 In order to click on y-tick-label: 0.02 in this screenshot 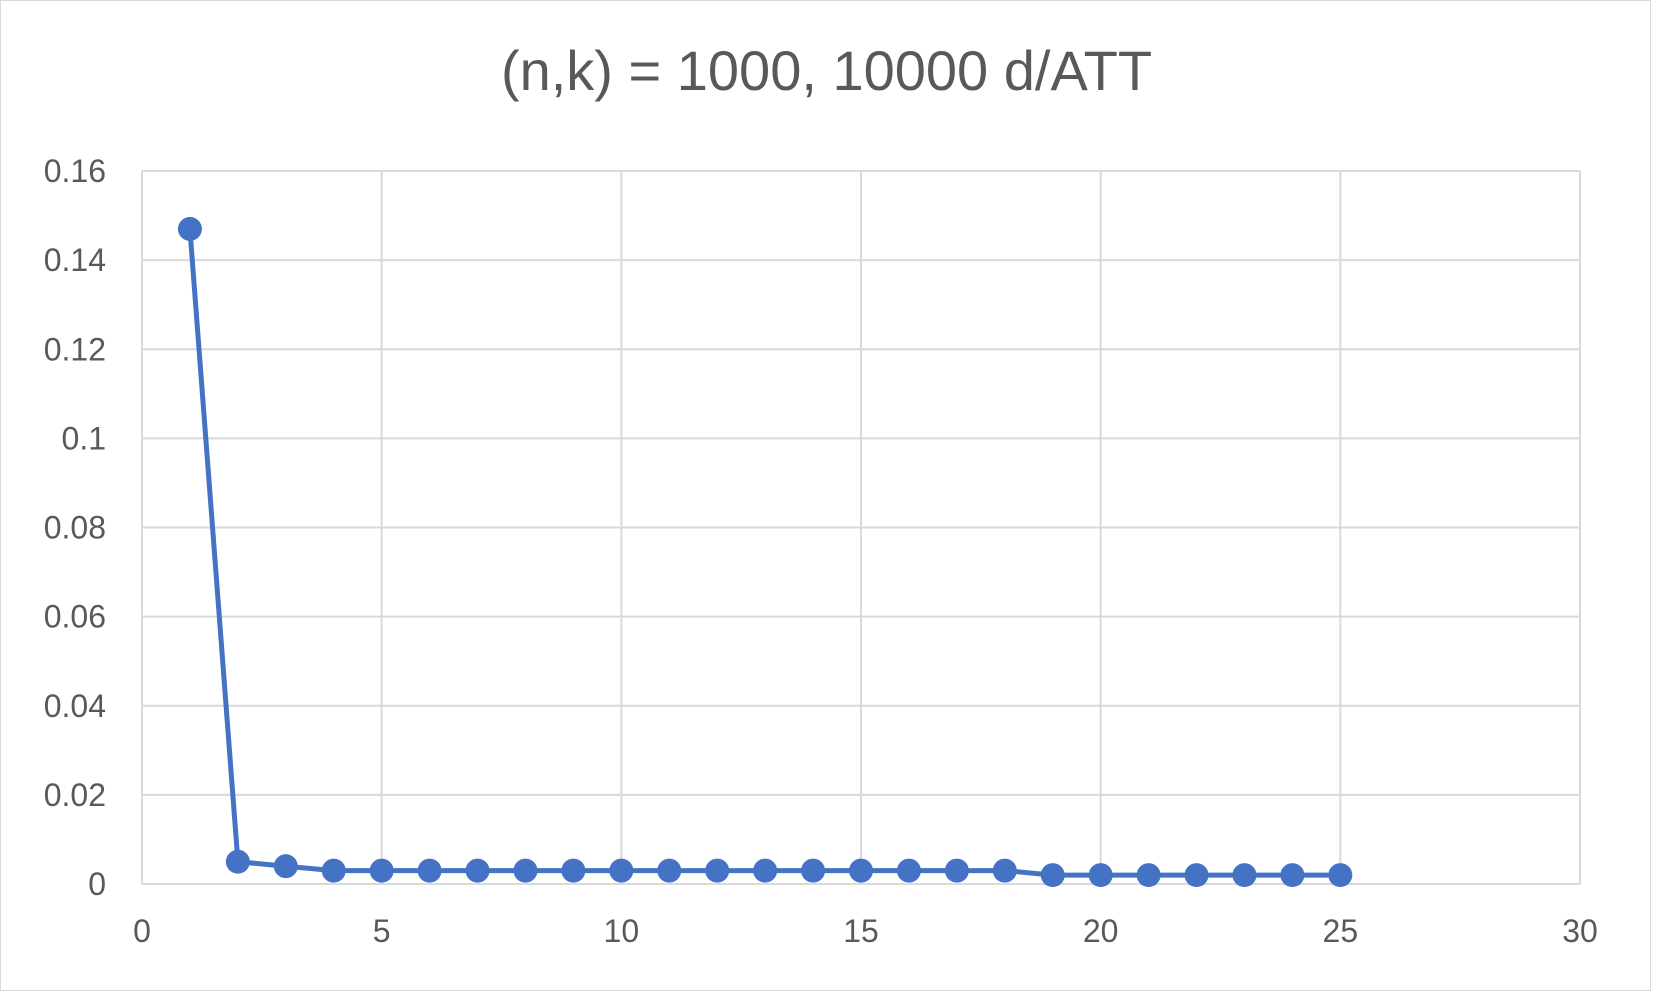, I will do `click(75, 795)`.